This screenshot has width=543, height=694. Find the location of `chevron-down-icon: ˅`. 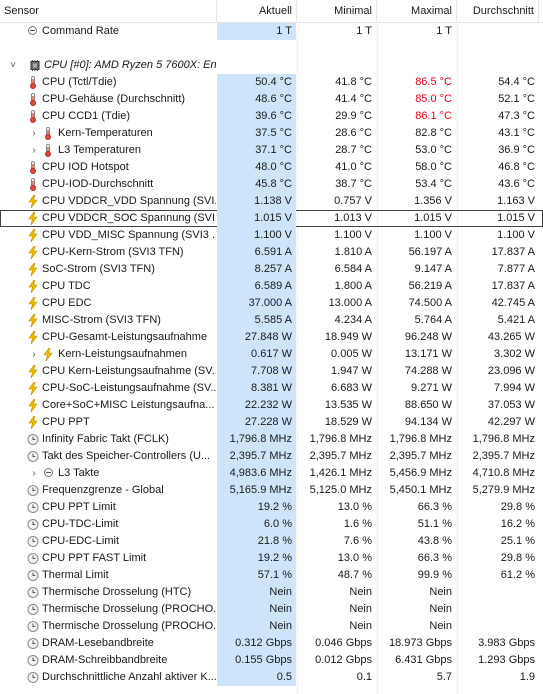

chevron-down-icon: ˅ is located at coordinates (13, 65).